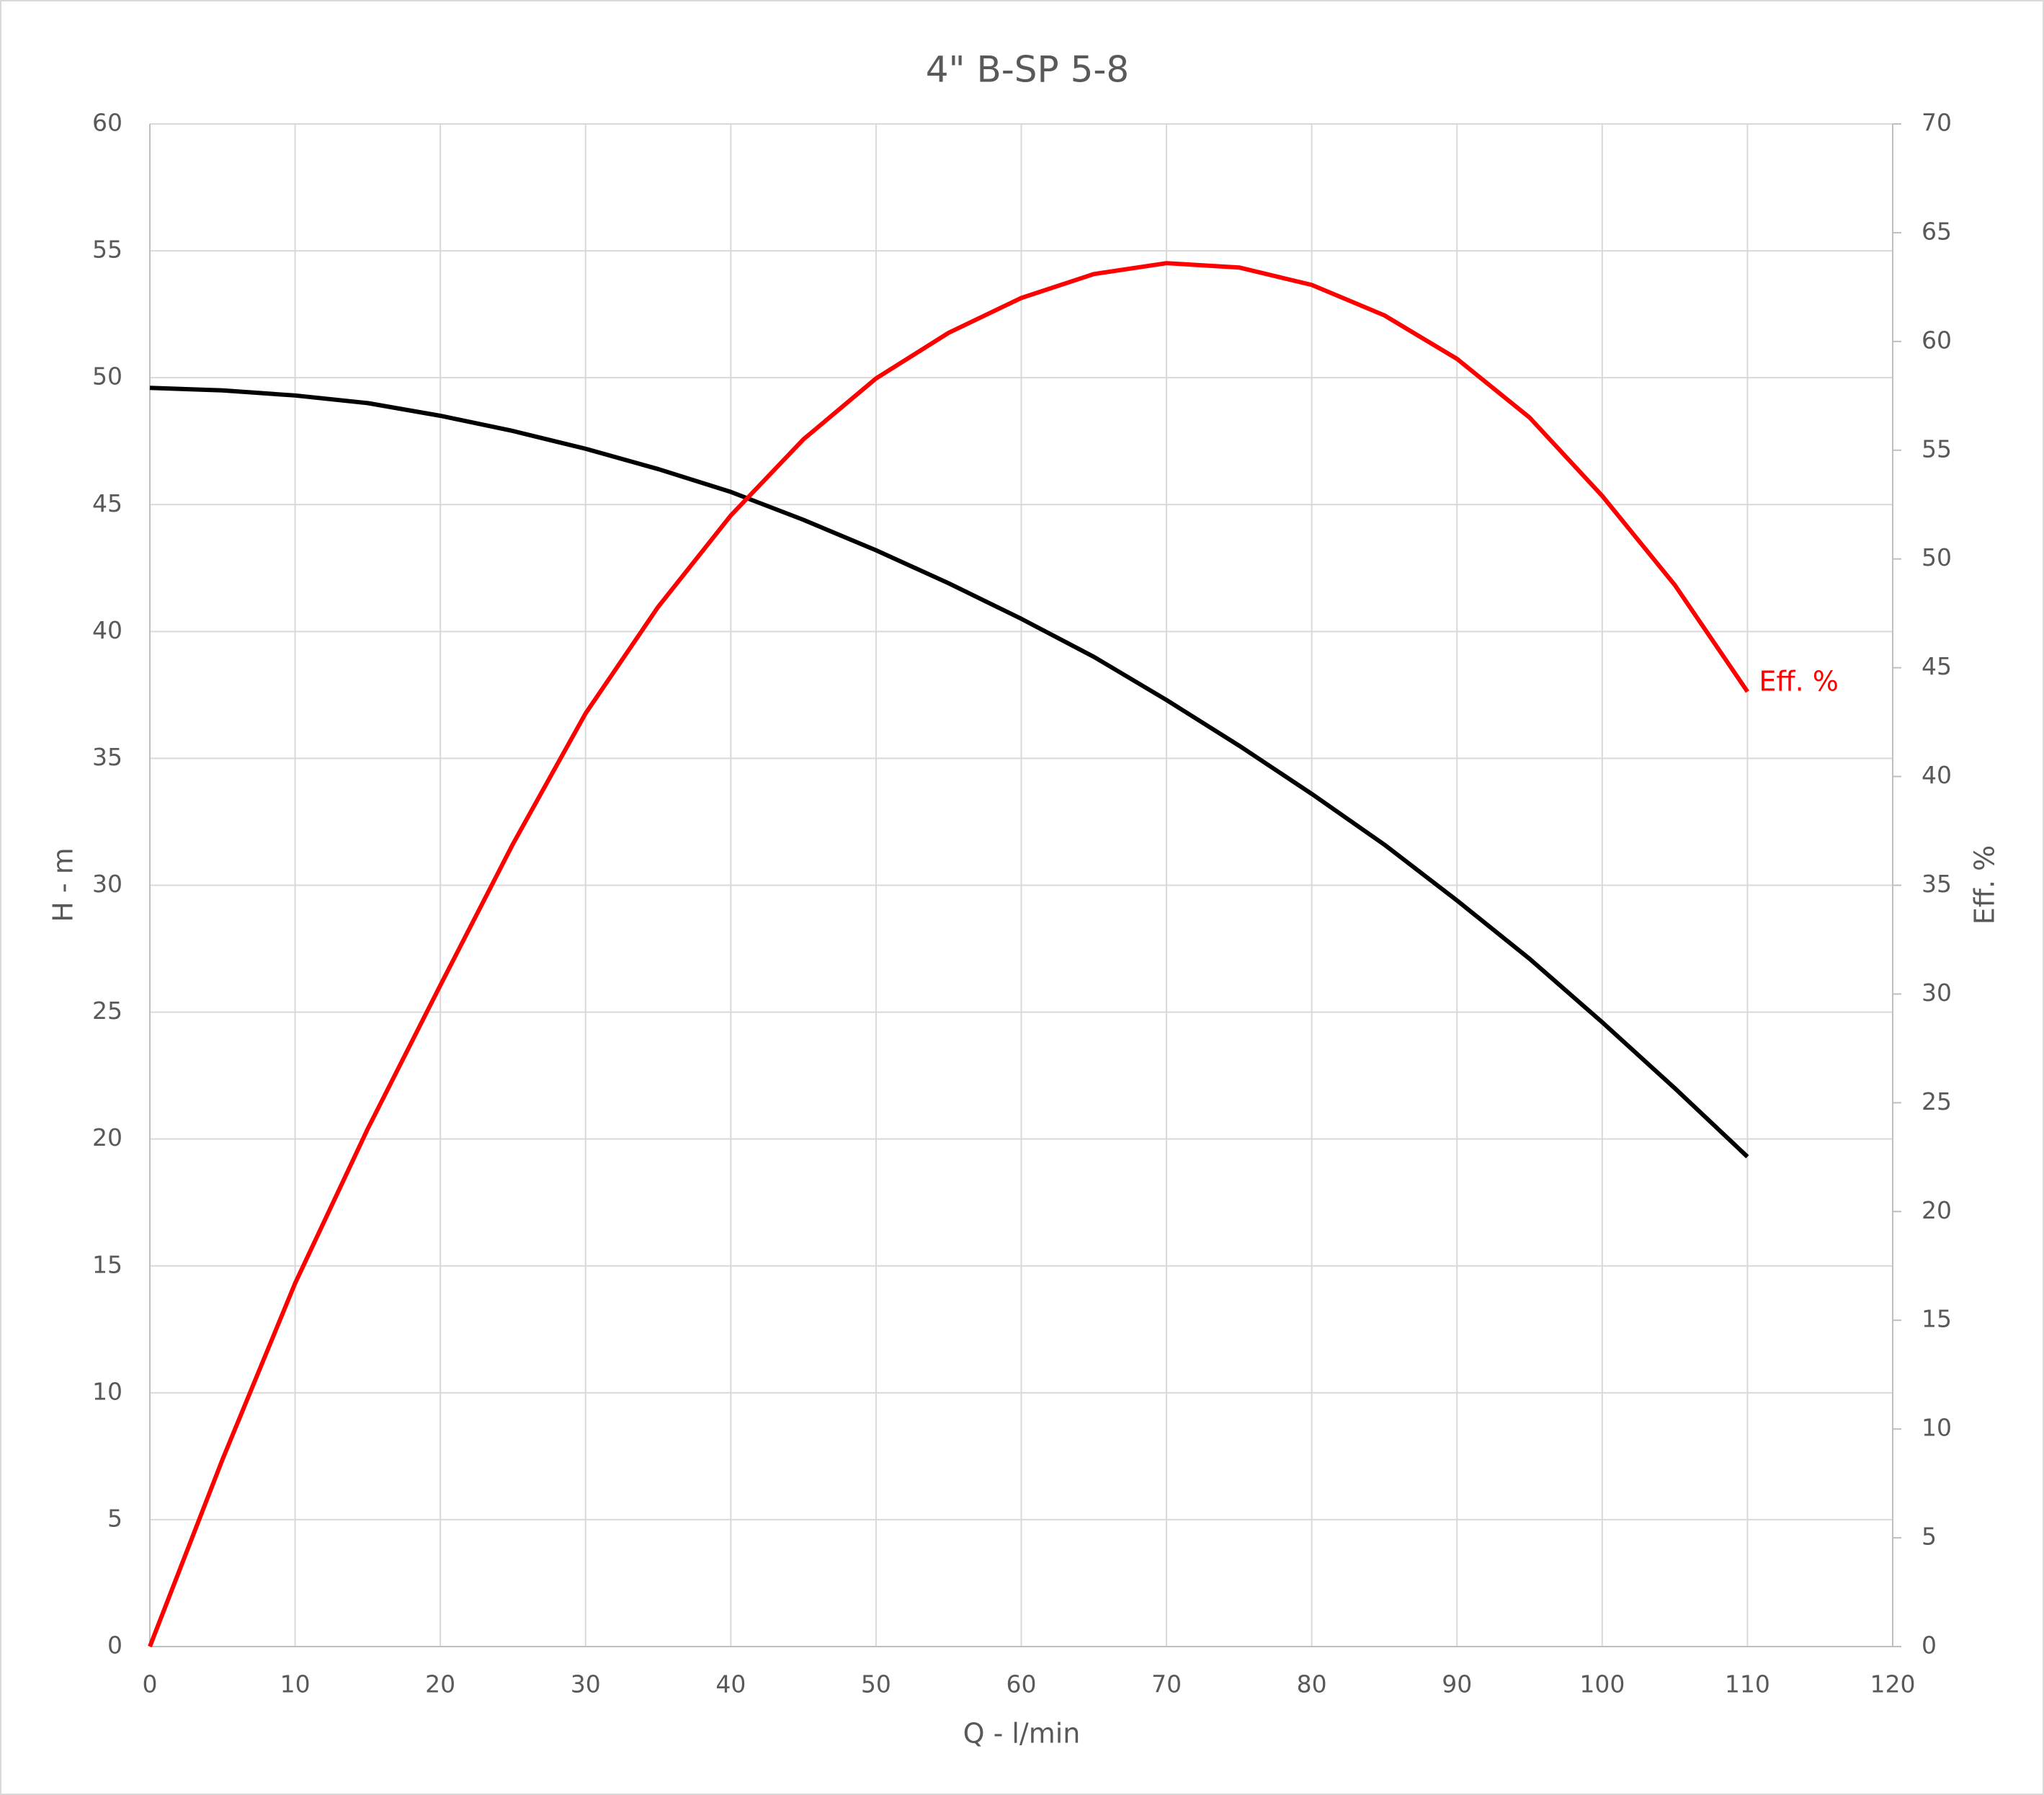  Describe the element at coordinates (1798, 681) in the screenshot. I see `series-label: Eff. %` at that location.